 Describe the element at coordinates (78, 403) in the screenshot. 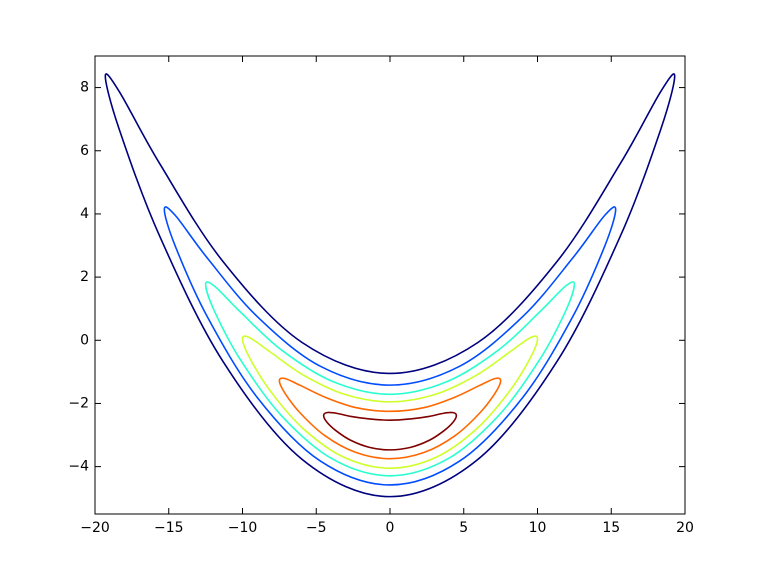

I see `y-tick-label: −2` at that location.